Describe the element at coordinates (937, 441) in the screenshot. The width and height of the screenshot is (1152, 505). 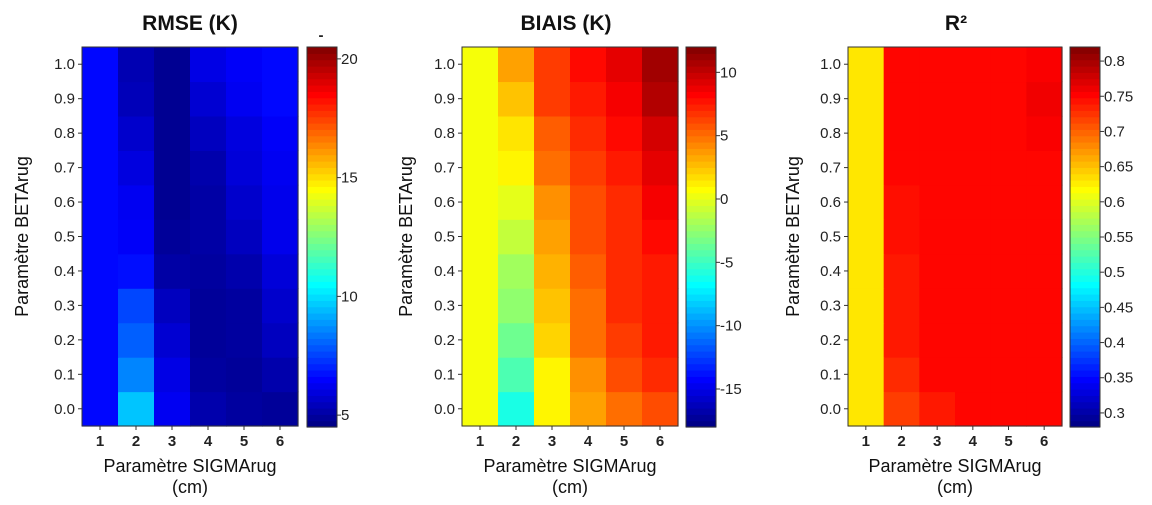
I see `x-tick-label: 3` at that location.